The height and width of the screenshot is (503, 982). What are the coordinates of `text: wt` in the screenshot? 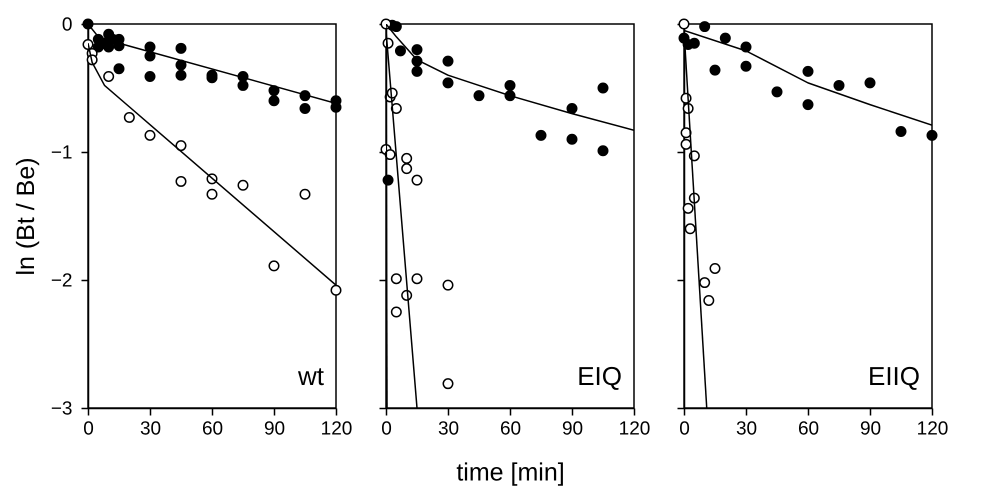 It's located at (311, 376).